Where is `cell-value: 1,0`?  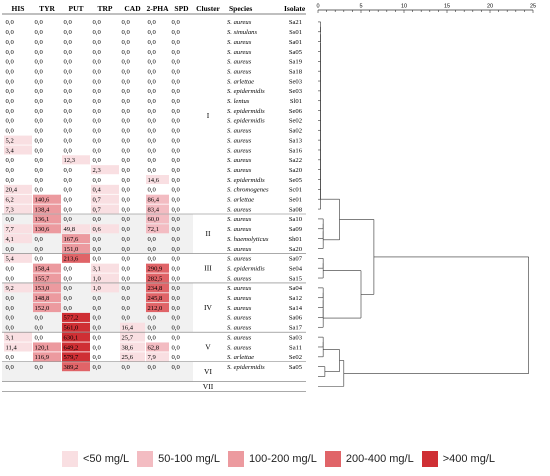 cell-value: 1,0 is located at coordinates (97, 288).